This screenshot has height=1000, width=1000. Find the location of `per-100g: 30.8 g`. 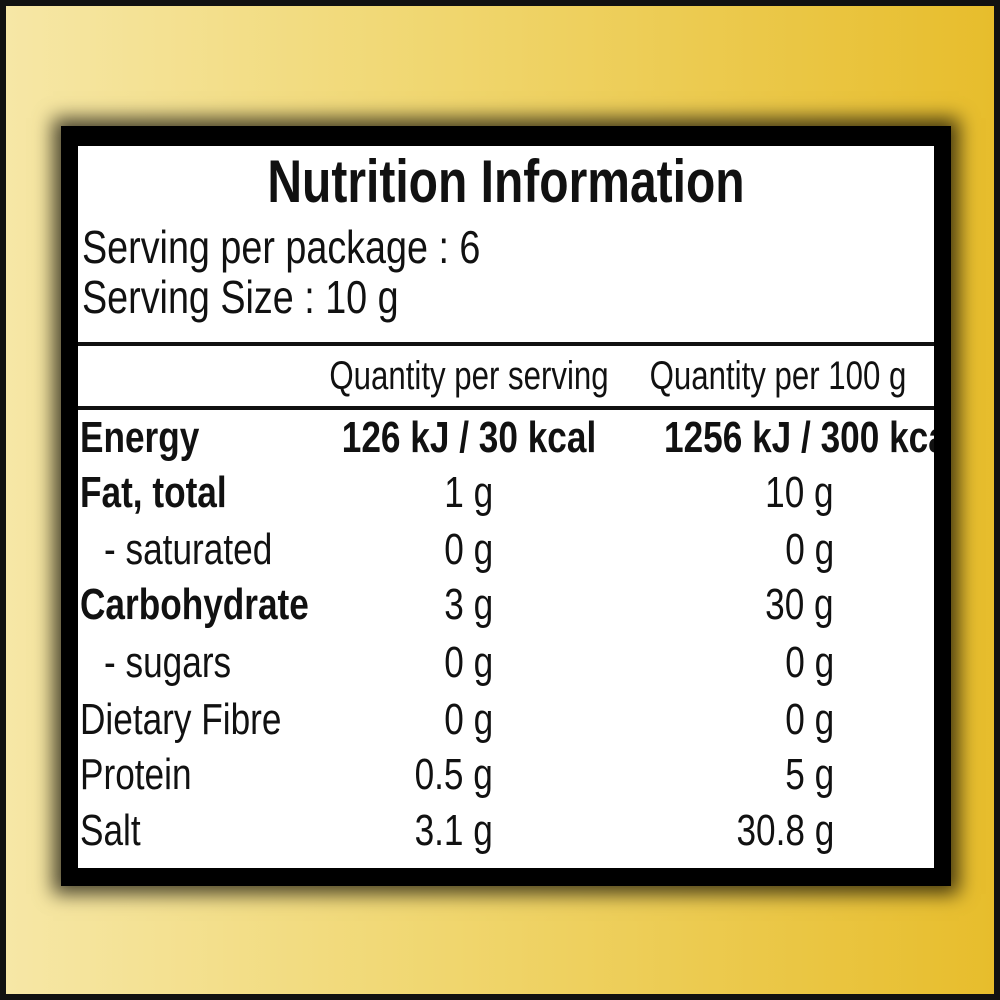

per-100g: 30.8 g is located at coordinates (785, 830).